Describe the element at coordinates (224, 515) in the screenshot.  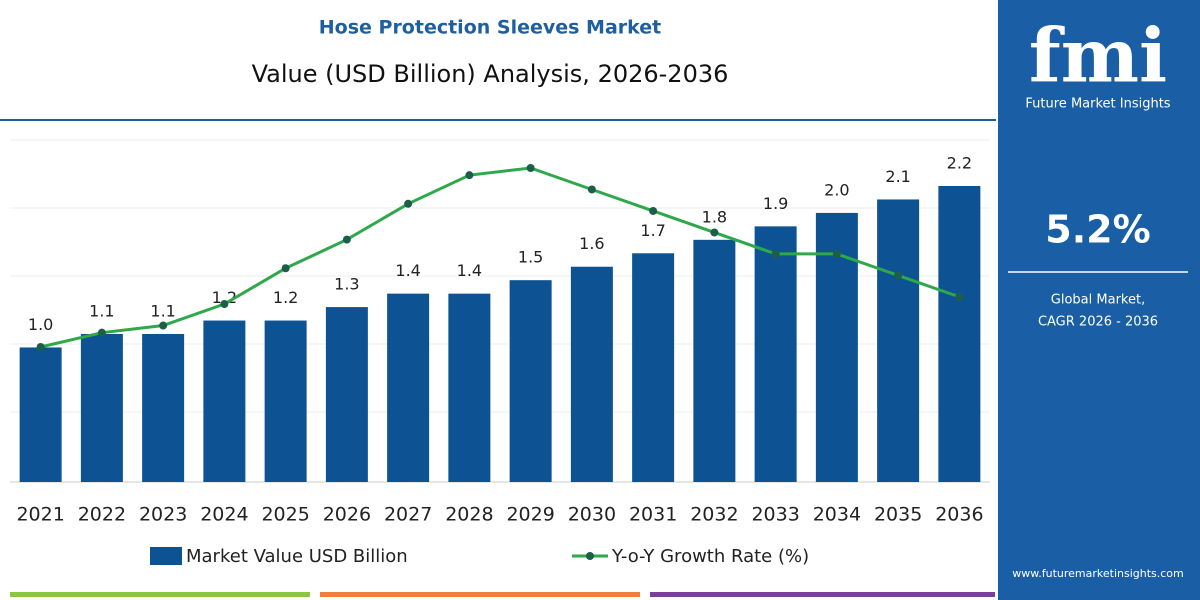
I see `x-tick-label: 2024` at that location.